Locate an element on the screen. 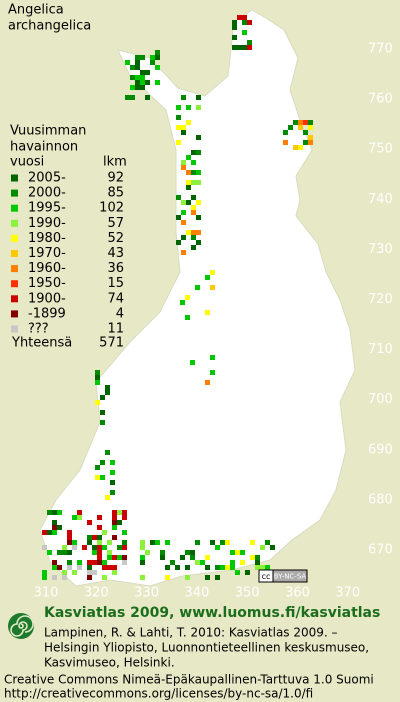 The height and width of the screenshot is (702, 400). east-grid-label: 360 is located at coordinates (297, 593).